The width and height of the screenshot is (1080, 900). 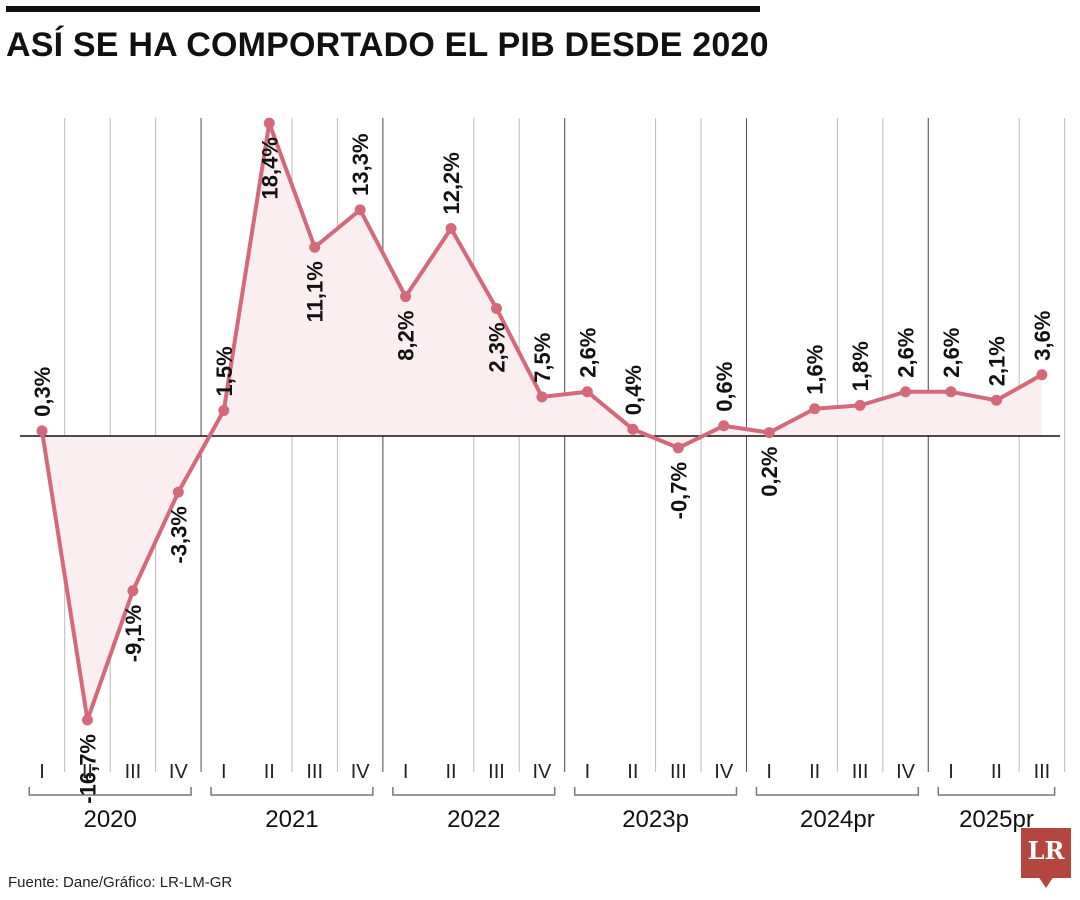 I want to click on data-label: 18,4%, so click(x=269, y=168).